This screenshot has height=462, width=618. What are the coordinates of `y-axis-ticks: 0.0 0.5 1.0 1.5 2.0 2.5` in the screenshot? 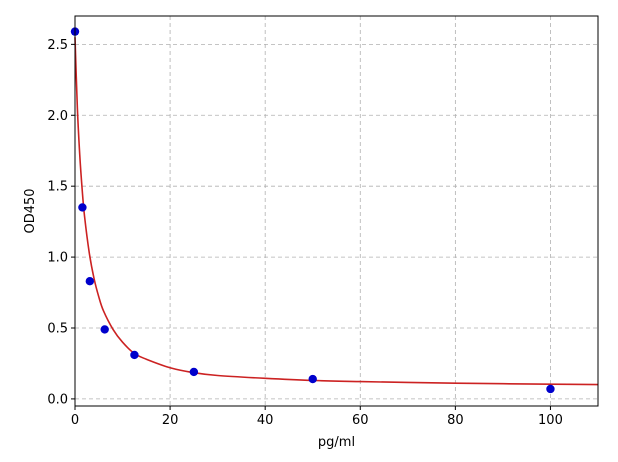 It's located at (61, 222).